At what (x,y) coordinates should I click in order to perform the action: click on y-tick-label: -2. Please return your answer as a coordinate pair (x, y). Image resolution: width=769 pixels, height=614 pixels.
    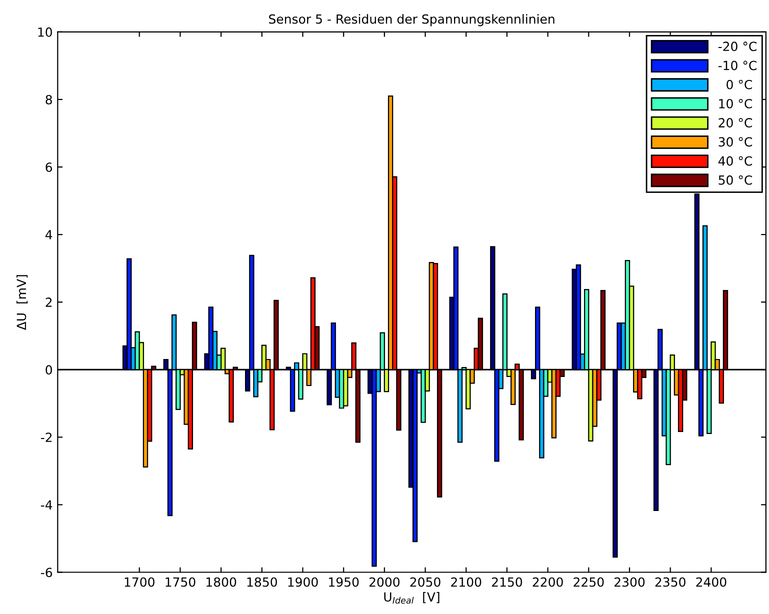
    Looking at the image, I should click on (46, 437).